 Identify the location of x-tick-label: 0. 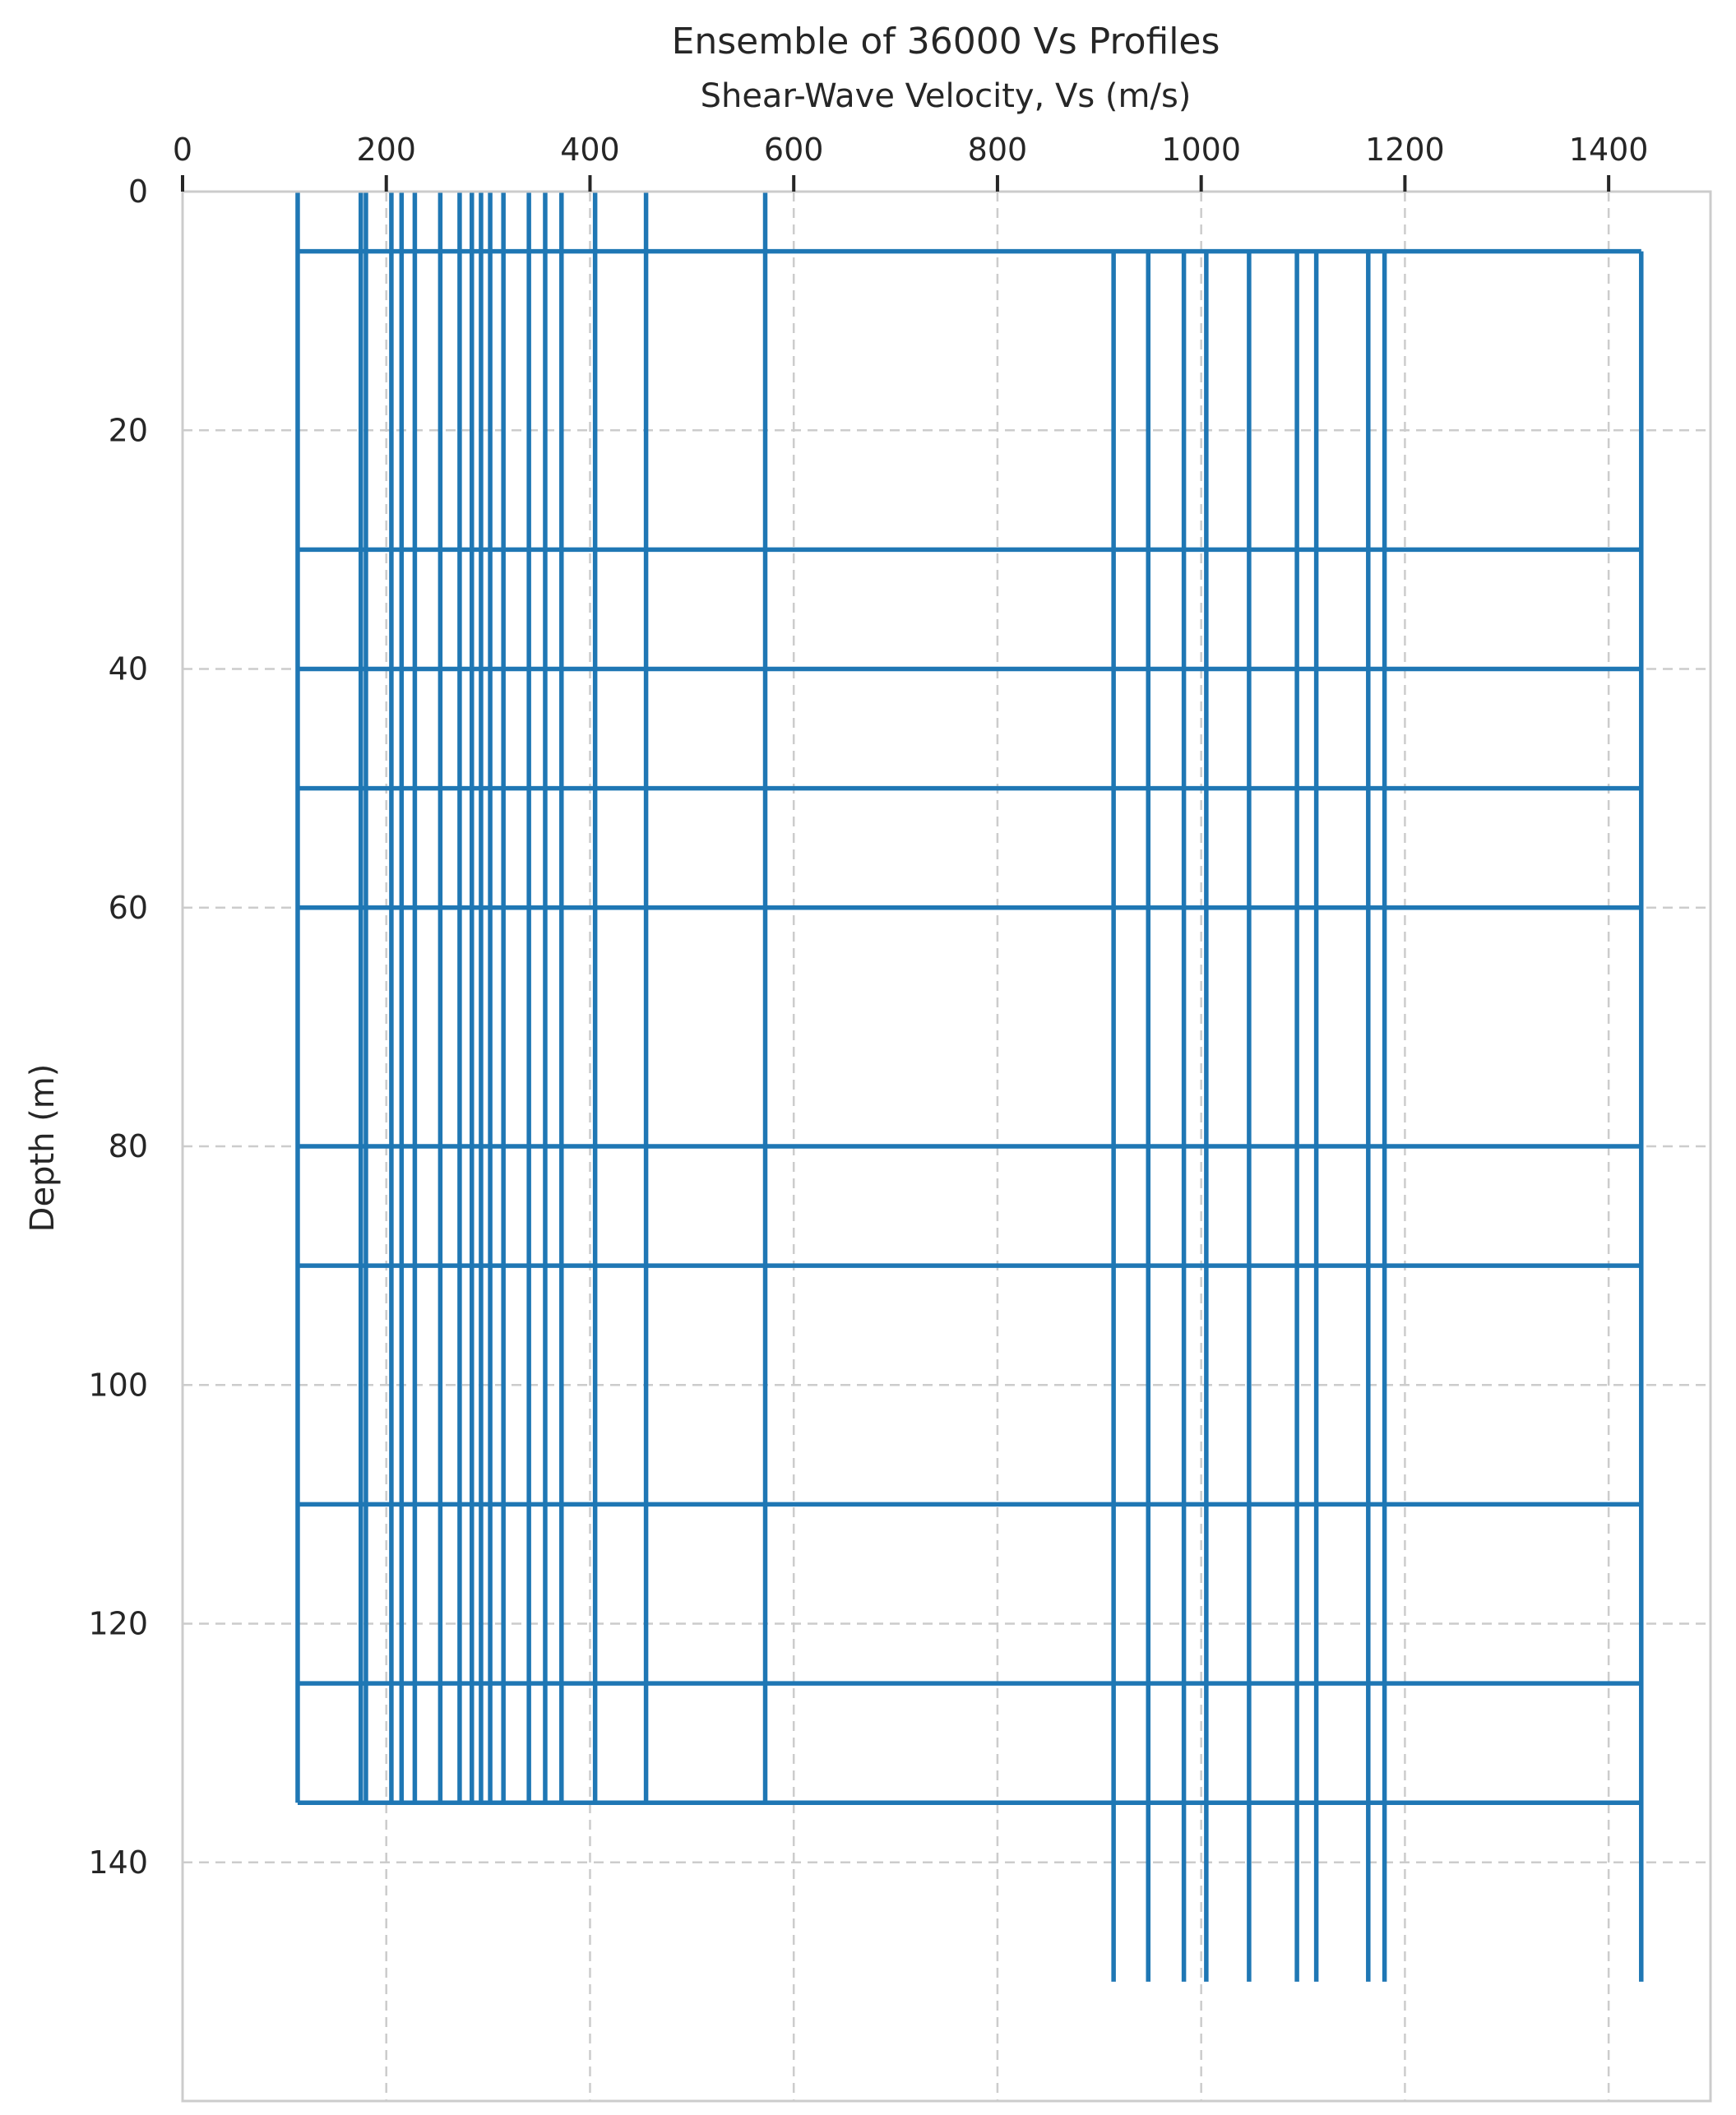
(182, 150).